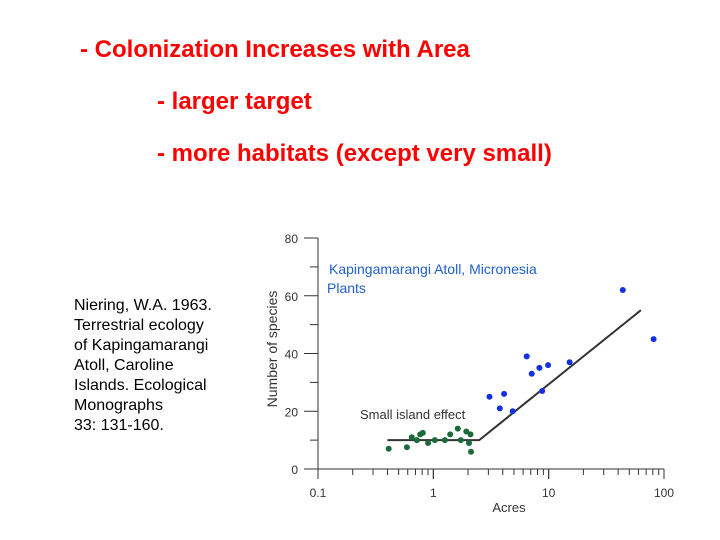 This screenshot has width=720, height=540. What do you see at coordinates (143, 305) in the screenshot?
I see `citation-line: Niering, W.A. 1963.` at bounding box center [143, 305].